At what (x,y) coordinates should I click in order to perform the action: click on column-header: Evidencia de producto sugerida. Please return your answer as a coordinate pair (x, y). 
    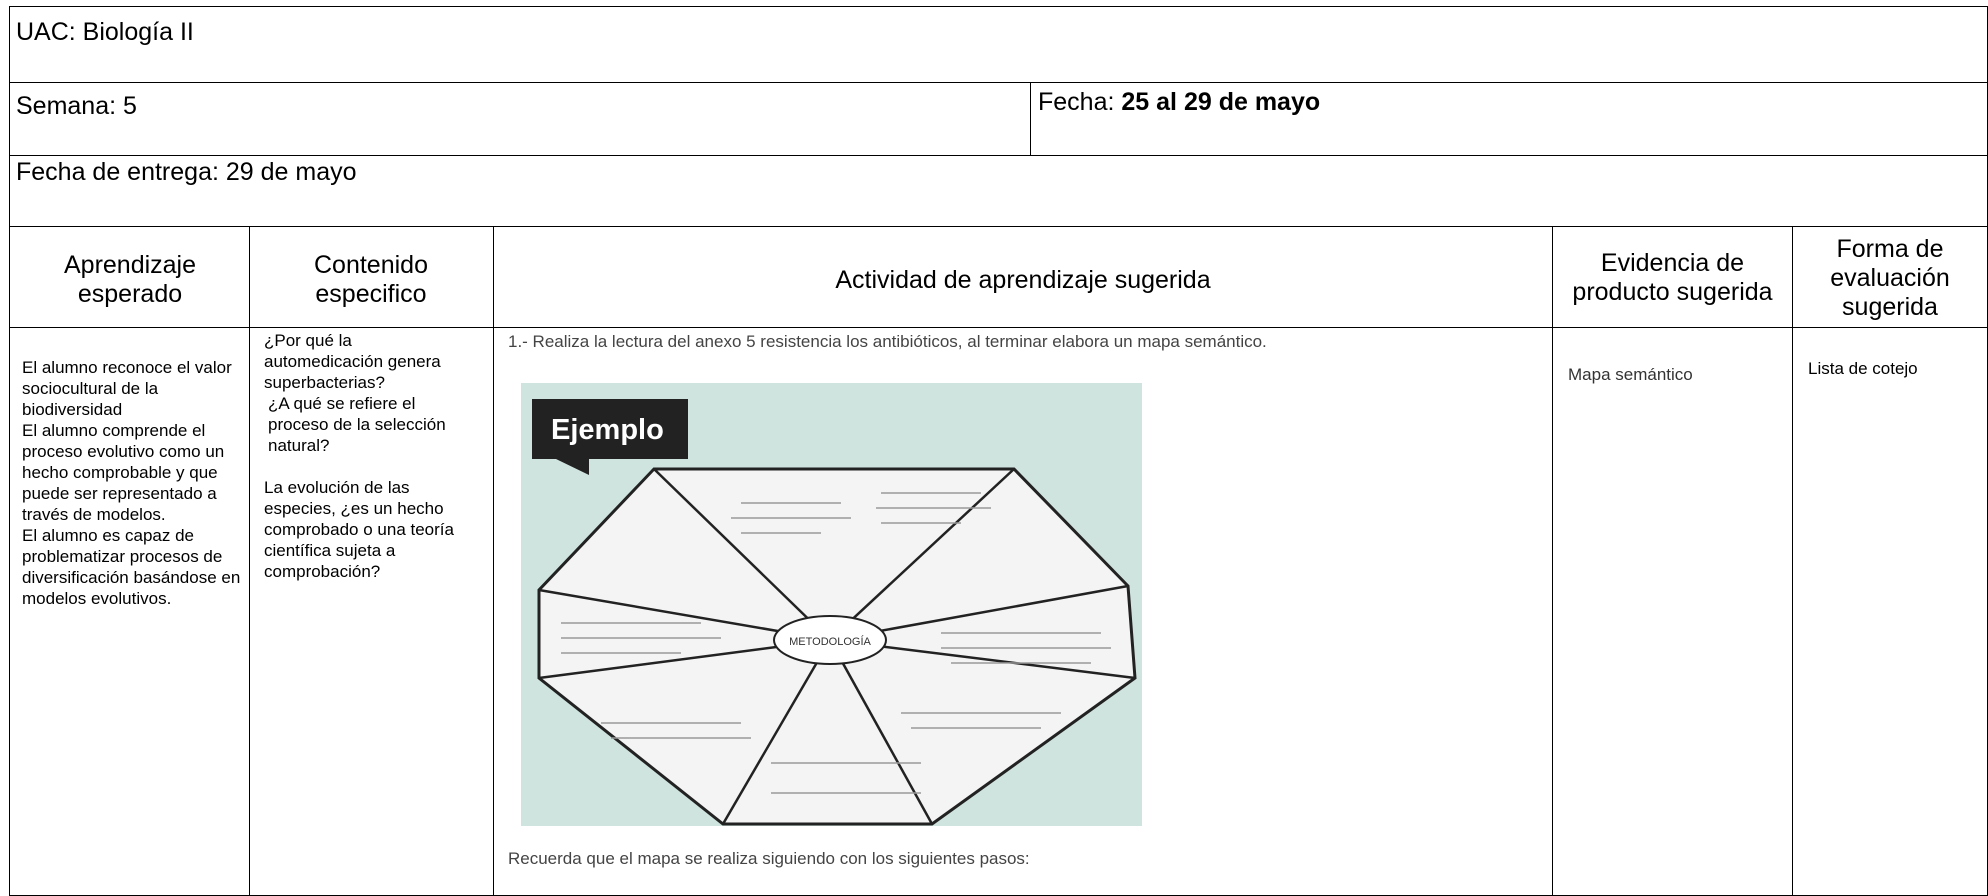
    Looking at the image, I should click on (1672, 277).